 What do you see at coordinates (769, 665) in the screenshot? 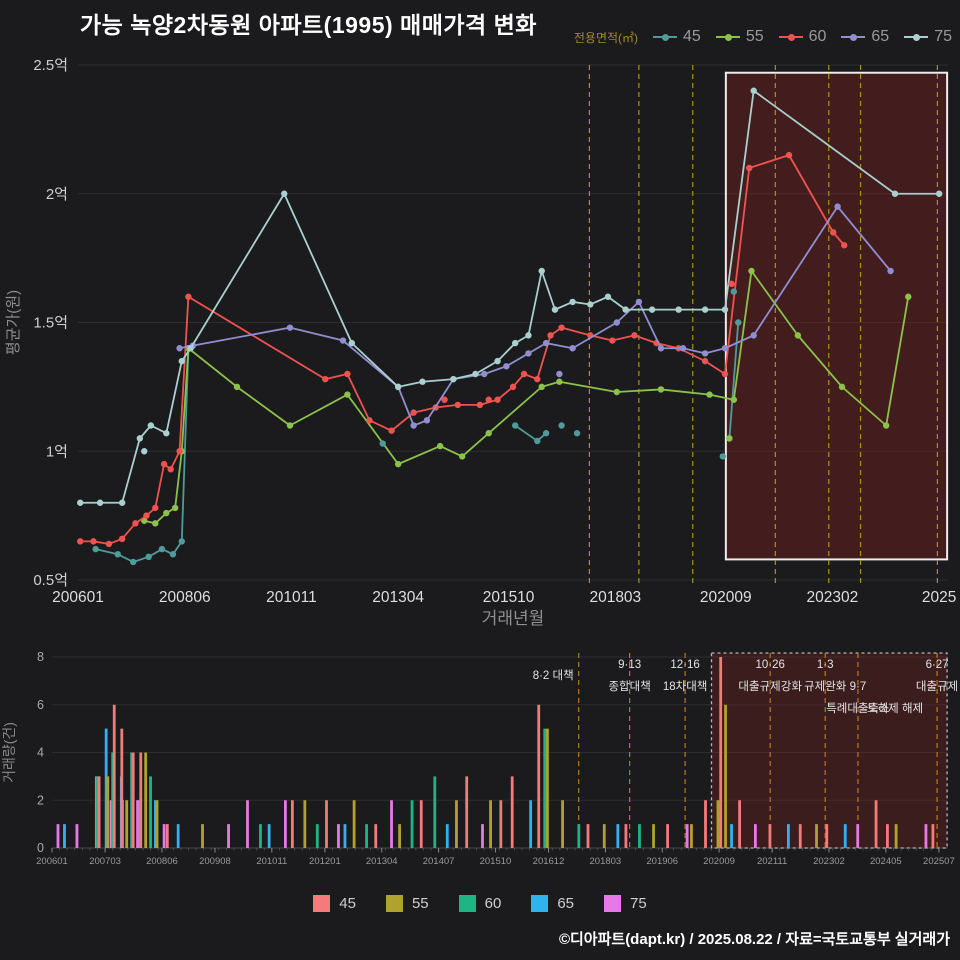
I see `svg-text: 10·26` at bounding box center [769, 665].